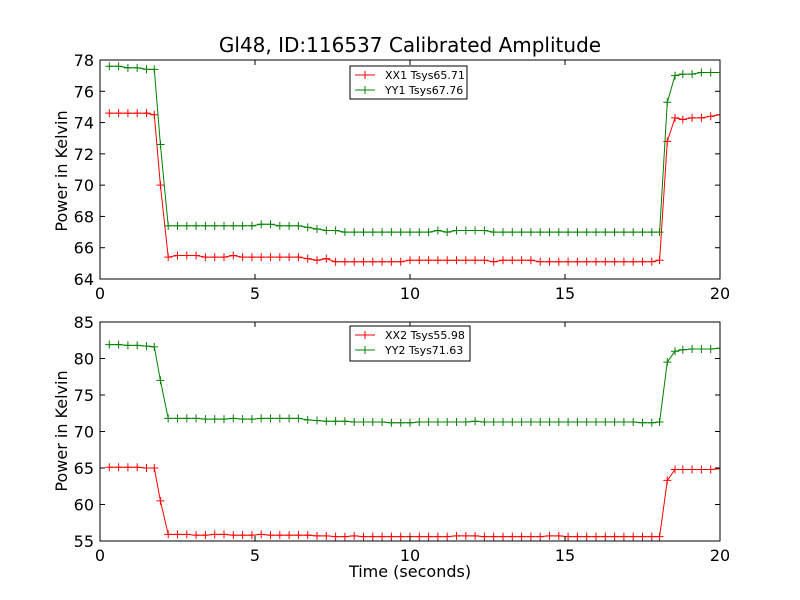 The image size is (800, 600). Describe the element at coordinates (410, 555) in the screenshot. I see `x-tick-label: 10` at that location.